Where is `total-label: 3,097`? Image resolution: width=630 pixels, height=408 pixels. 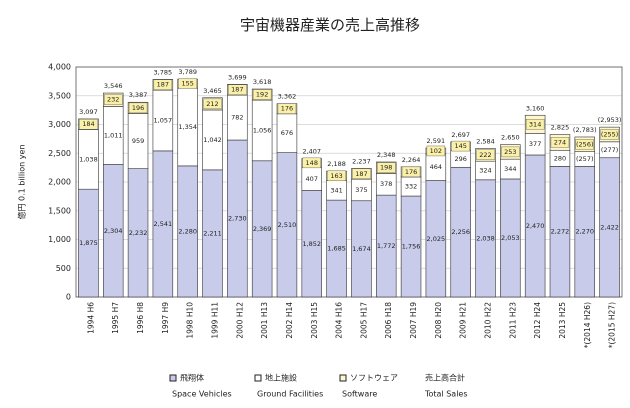
total-label: 3,097 is located at coordinates (88, 112).